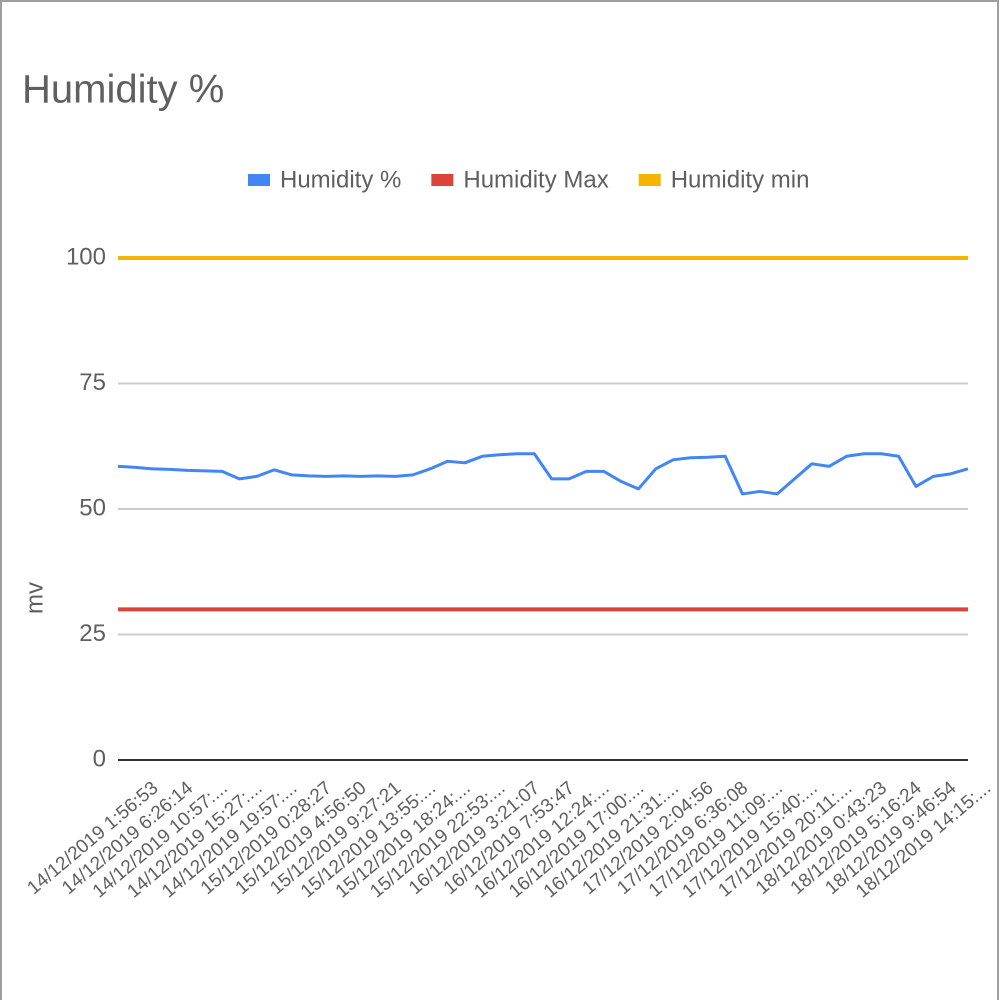 This screenshot has height=1005, width=1000. I want to click on y-tick-label: 100, so click(86, 256).